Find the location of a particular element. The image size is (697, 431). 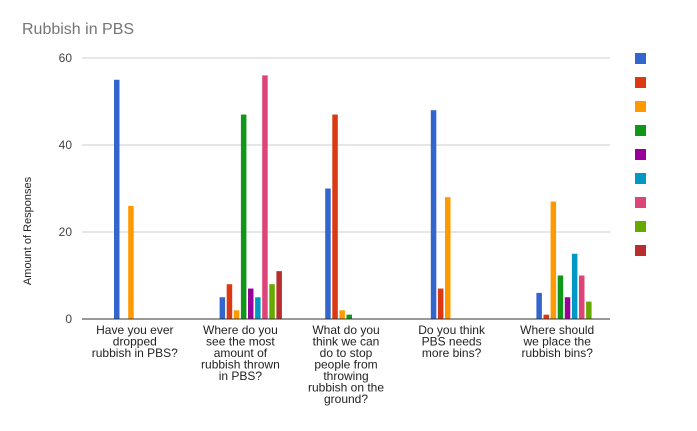

x-tick-label: Do you think PBS needs more bins? is located at coordinates (452, 341).